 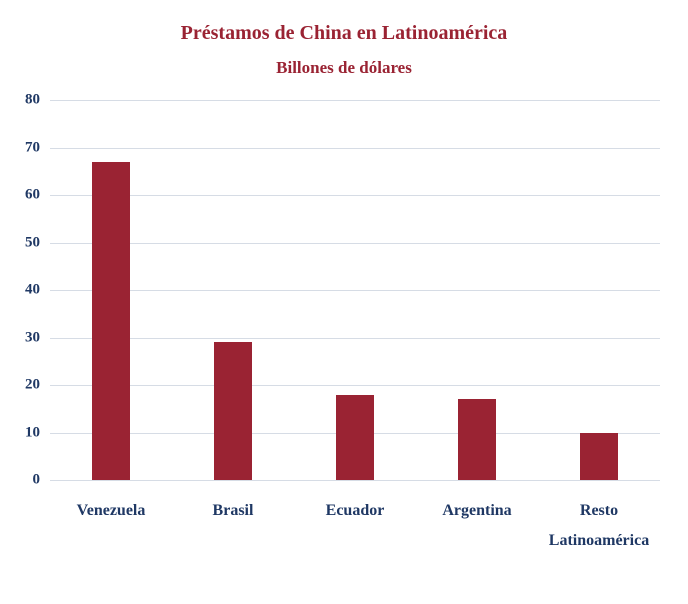 I want to click on x-label-venezuela: Venezuela, so click(x=111, y=510).